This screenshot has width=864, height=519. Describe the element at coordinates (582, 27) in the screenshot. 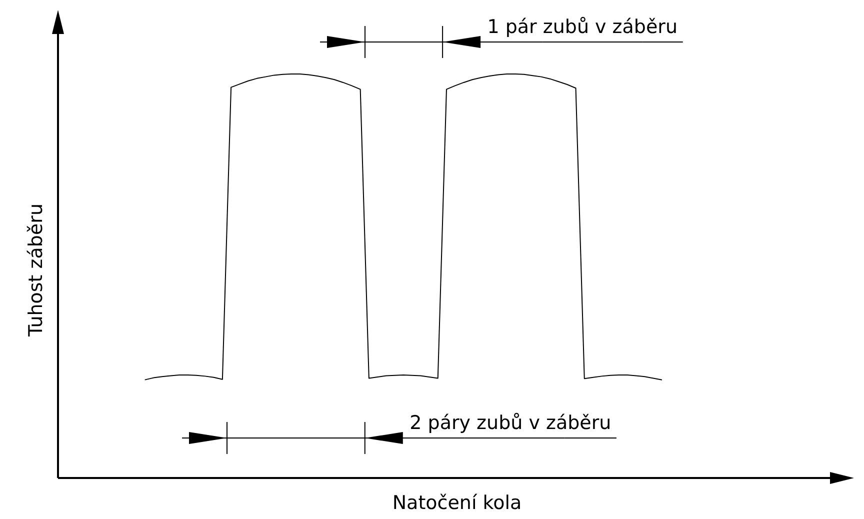

I see `text: 1 pár zubů v záběru` at that location.